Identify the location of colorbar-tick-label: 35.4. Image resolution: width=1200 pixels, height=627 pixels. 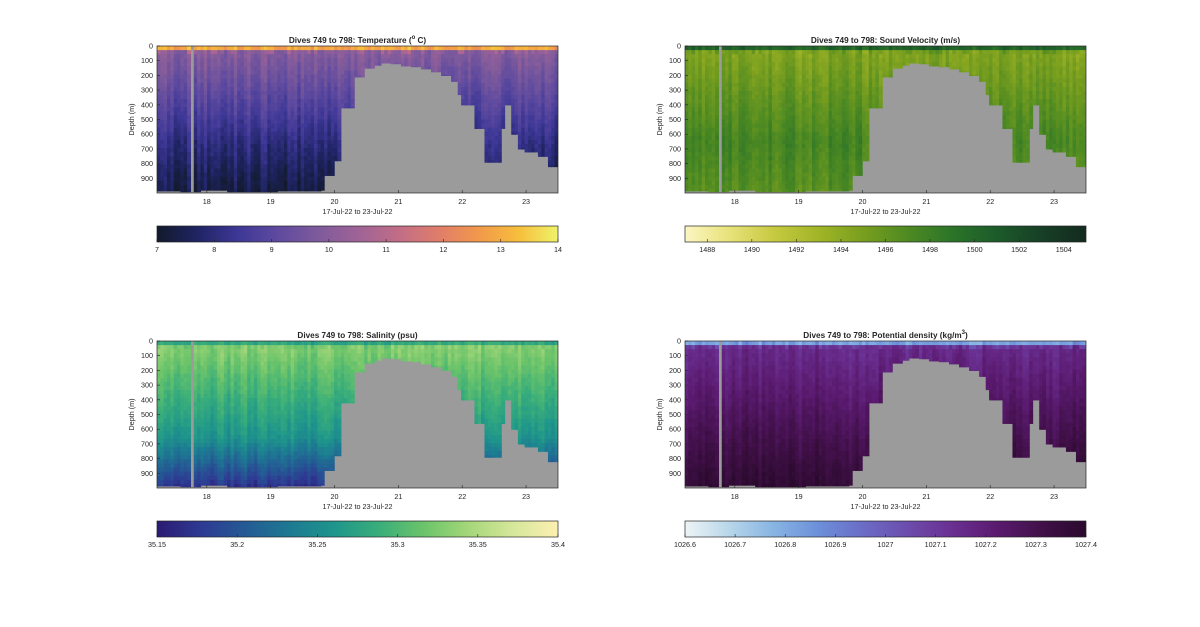
(558, 544).